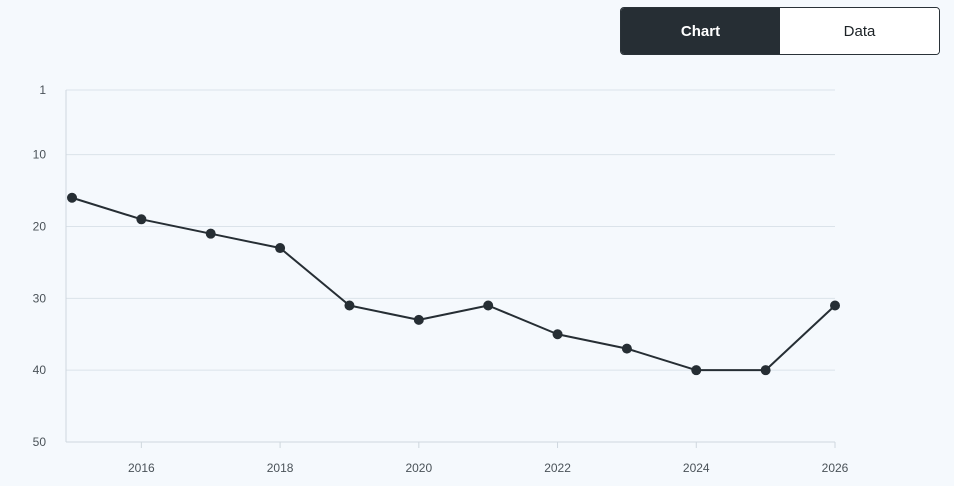 This screenshot has height=486, width=954. Describe the element at coordinates (835, 468) in the screenshot. I see `x-tick-label: 2026` at that location.